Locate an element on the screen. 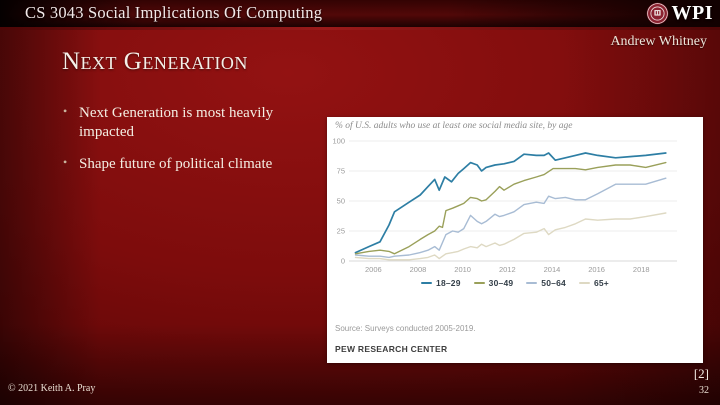  legend-item-50–64: 50–64 is located at coordinates (546, 283).